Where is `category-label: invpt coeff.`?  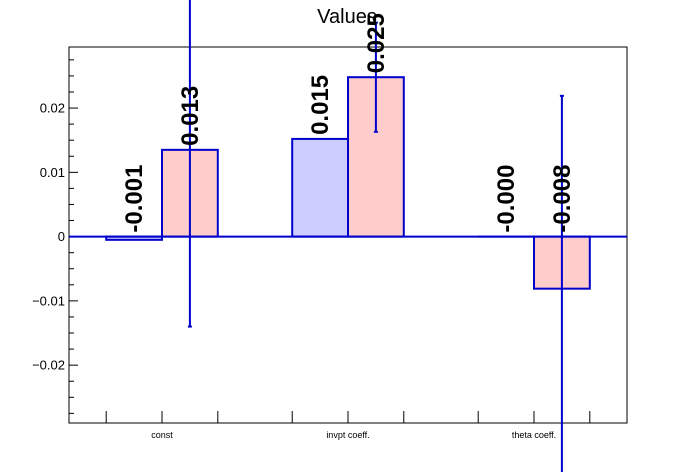 category-label: invpt coeff. is located at coordinates (347, 435).